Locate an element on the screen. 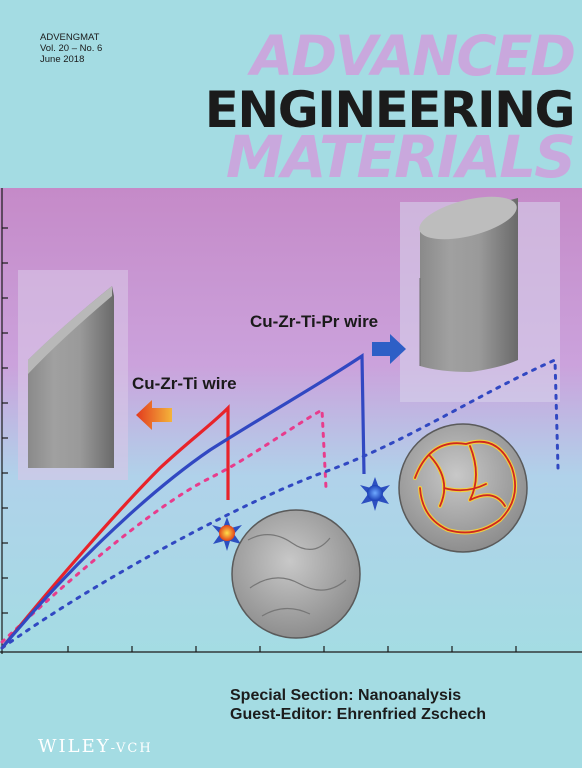 Image resolution: width=582 pixels, height=768 pixels. fracture-burst-icon-red is located at coordinates (227, 534).